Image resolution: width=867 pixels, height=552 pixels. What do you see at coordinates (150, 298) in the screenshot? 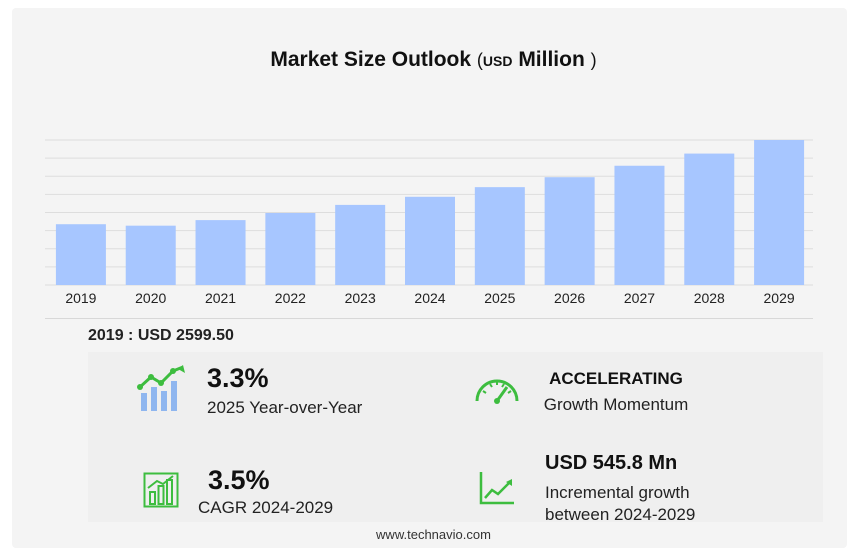
I see `x-tick-label-2020: 2020` at bounding box center [150, 298].